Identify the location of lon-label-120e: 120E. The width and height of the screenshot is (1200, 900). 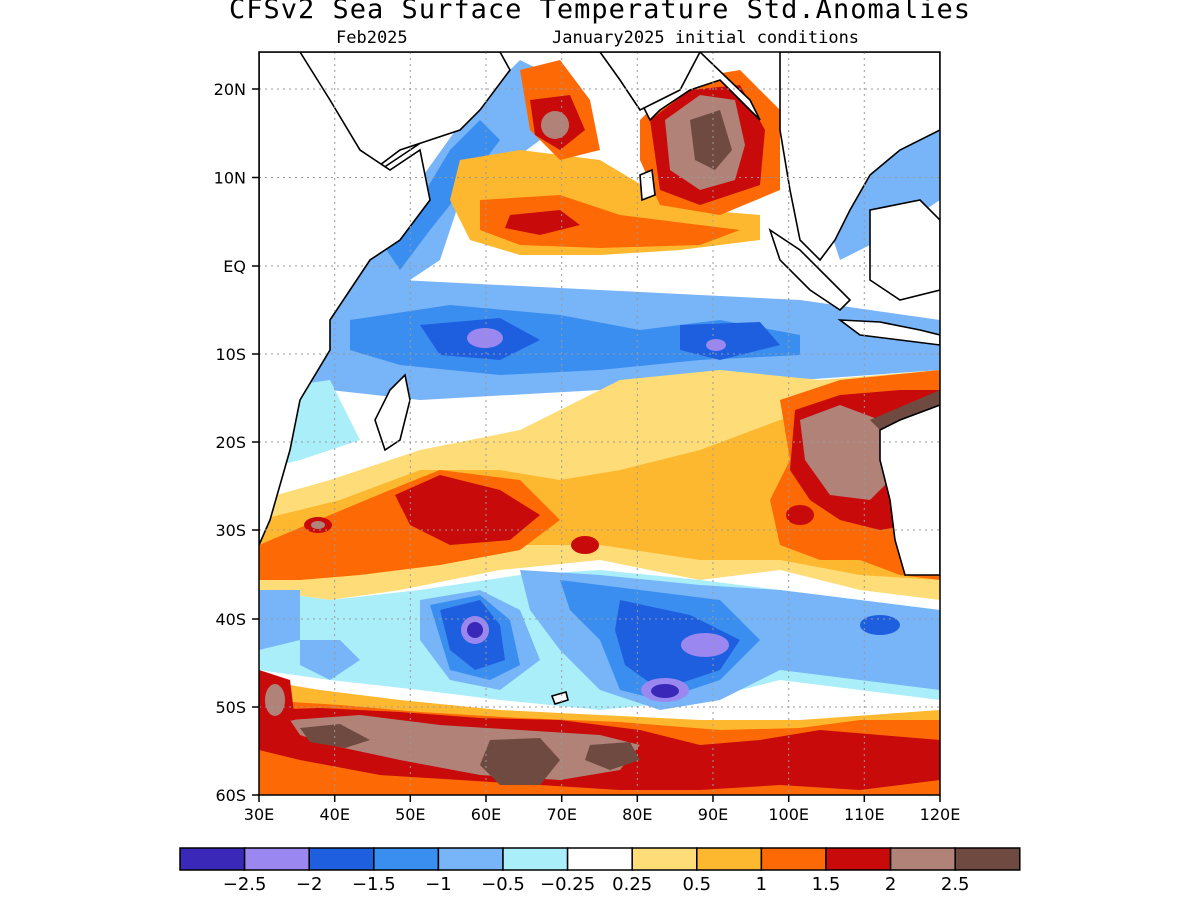
(940, 814).